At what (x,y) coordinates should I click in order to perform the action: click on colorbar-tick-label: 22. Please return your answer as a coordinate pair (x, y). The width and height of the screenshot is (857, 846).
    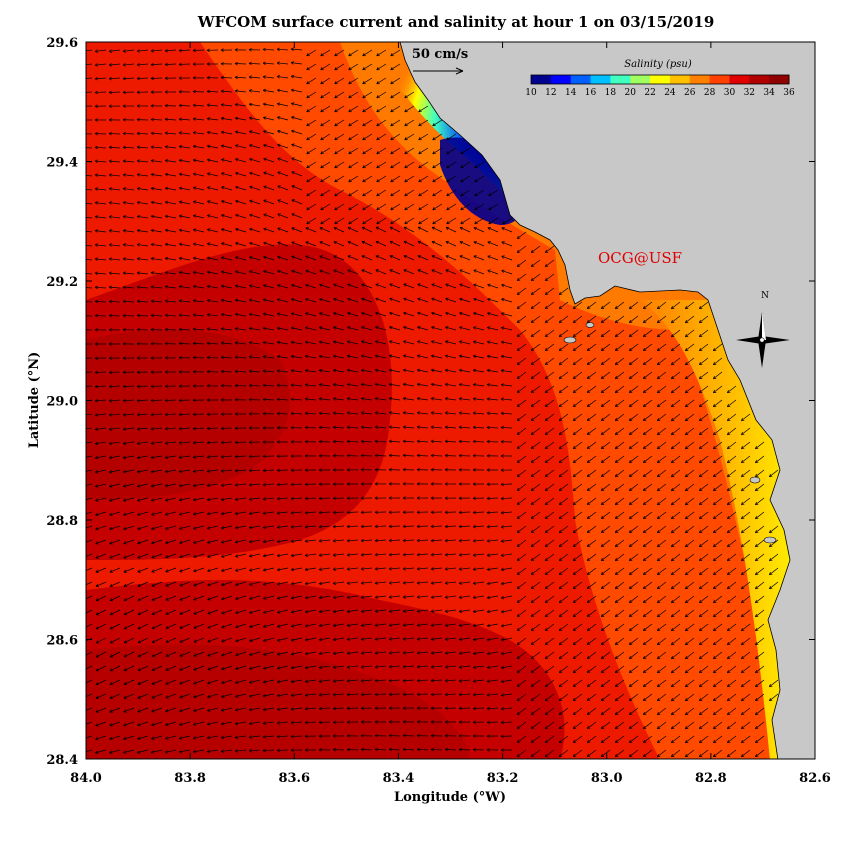
    Looking at the image, I should click on (649, 93).